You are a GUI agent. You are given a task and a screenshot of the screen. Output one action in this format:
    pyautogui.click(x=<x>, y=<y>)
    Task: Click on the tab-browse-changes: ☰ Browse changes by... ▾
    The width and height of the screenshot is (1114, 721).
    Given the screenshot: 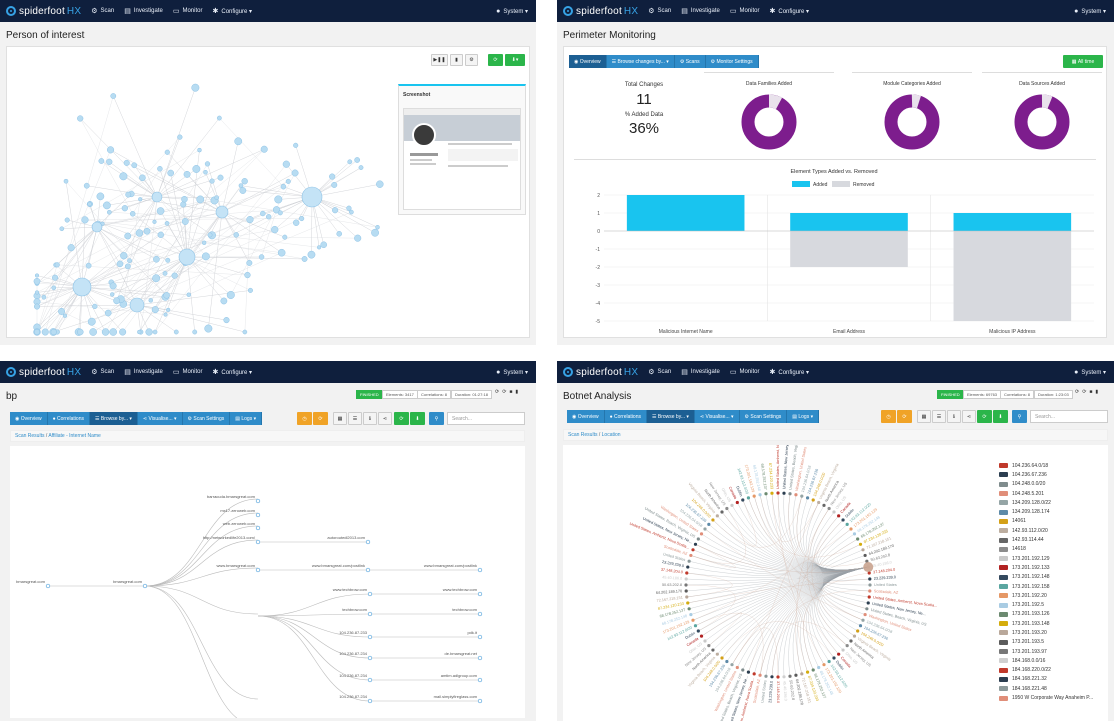 What is the action you would take?
    pyautogui.click(x=640, y=61)
    